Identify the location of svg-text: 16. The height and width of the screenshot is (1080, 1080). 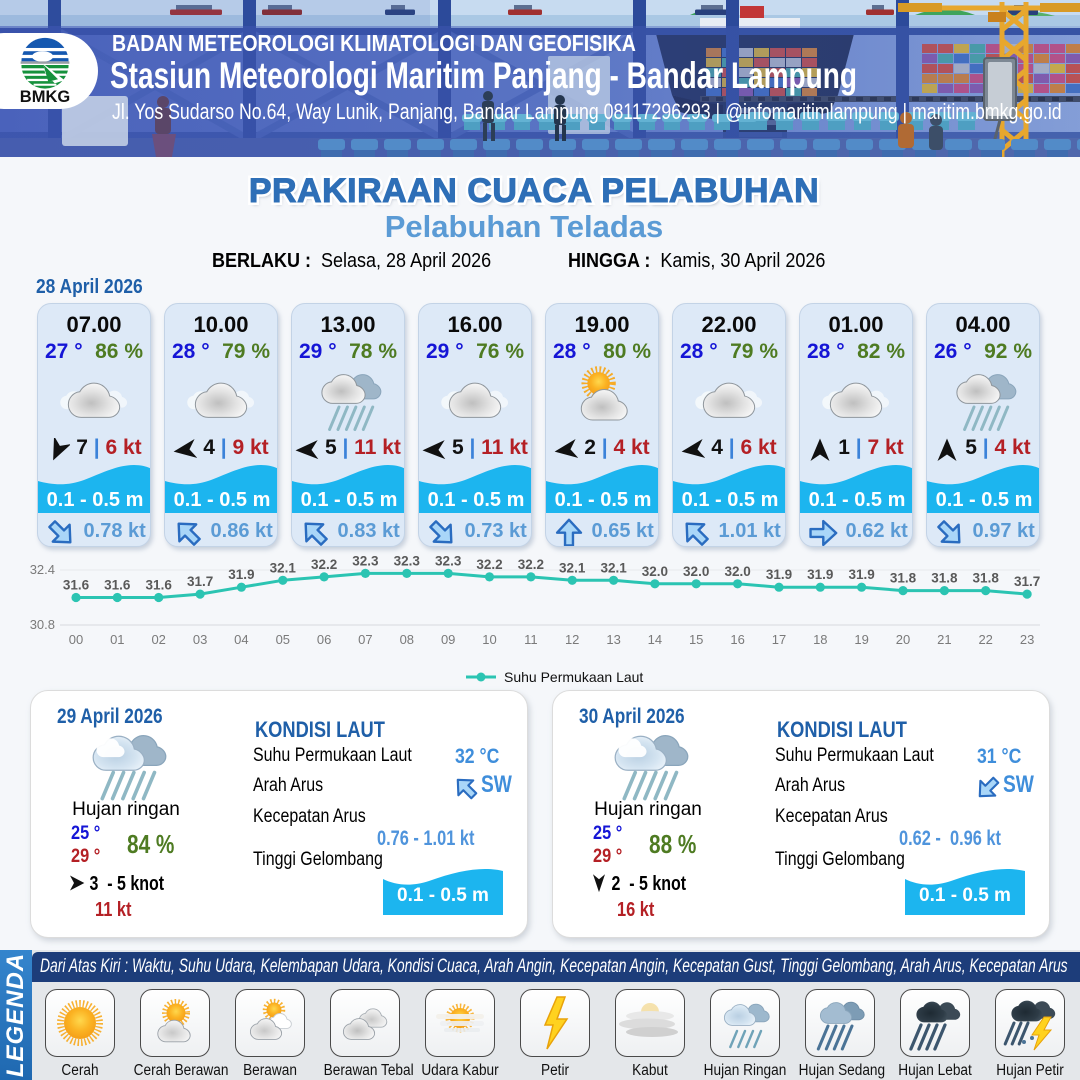
(737, 639).